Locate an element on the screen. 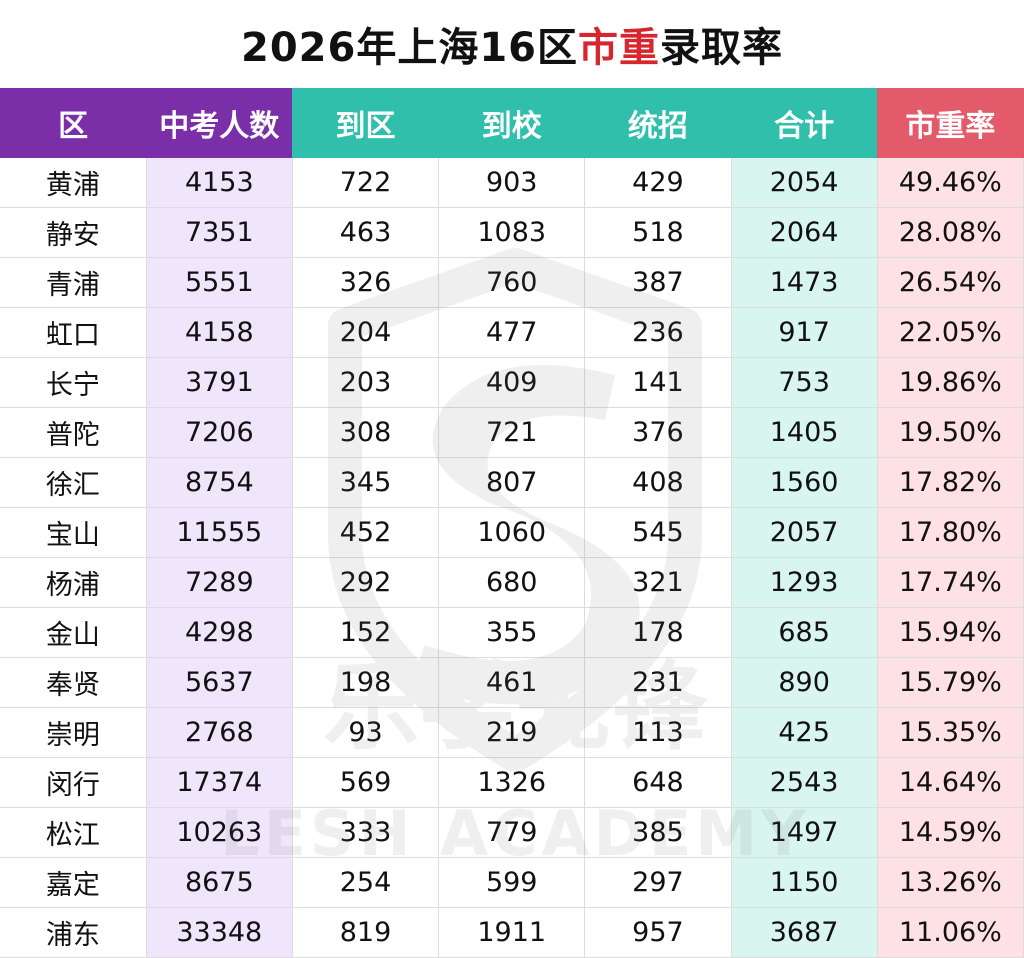 The image size is (1024, 958). table-row: 虹口 4158 204 477 236 917 22.05% is located at coordinates (512, 332).